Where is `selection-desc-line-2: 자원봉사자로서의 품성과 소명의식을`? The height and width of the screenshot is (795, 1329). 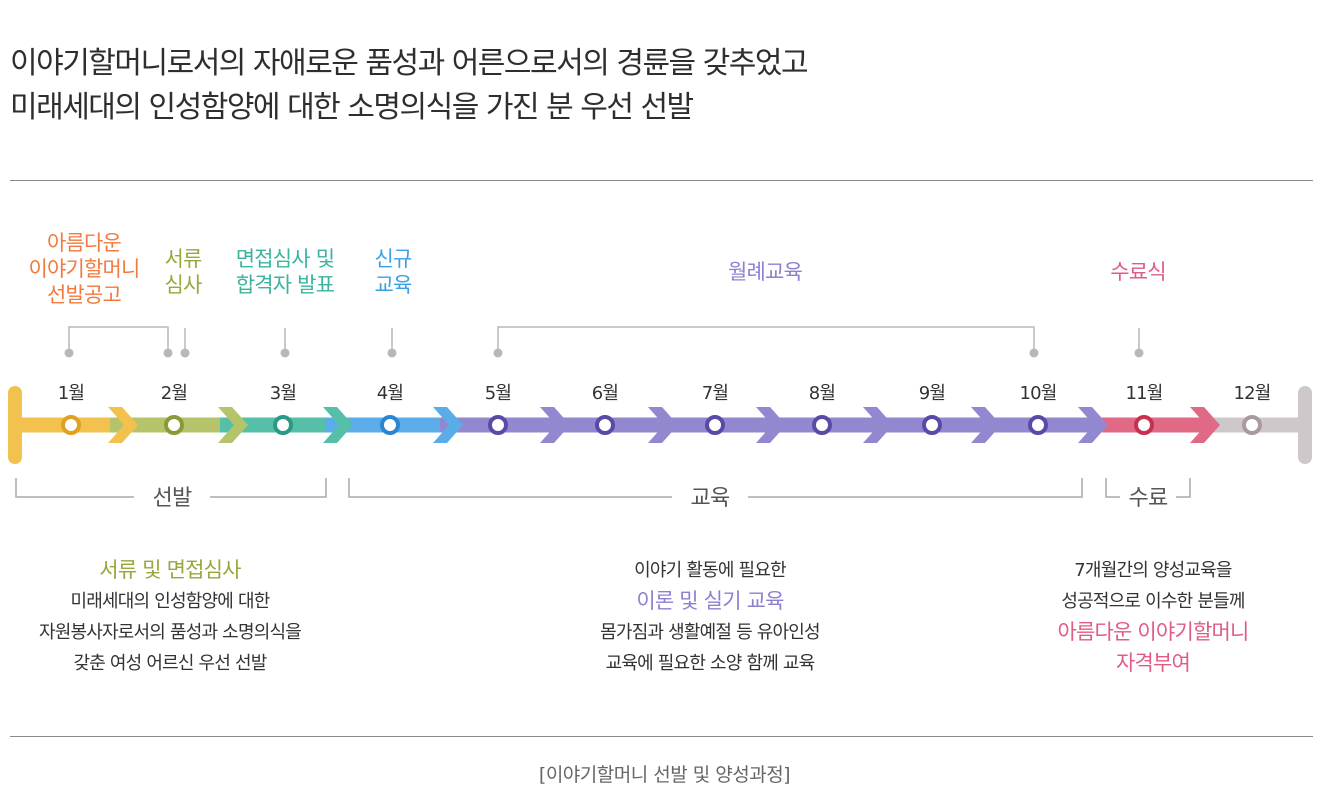
selection-desc-line-2: 자원봉사자로서의 품성과 소명의식을 is located at coordinates (170, 632).